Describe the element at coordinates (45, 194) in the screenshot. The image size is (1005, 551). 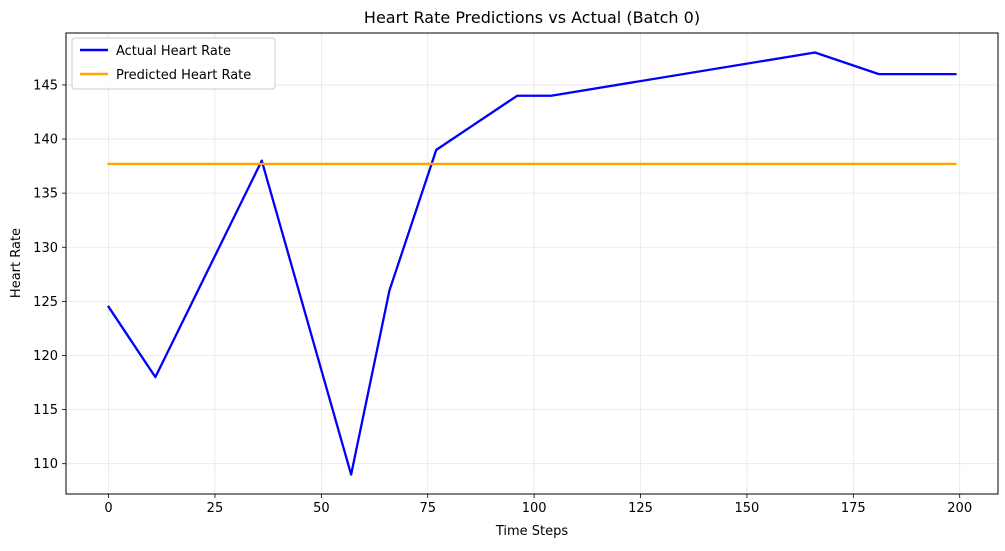
I see `y-tick-label: 135` at that location.